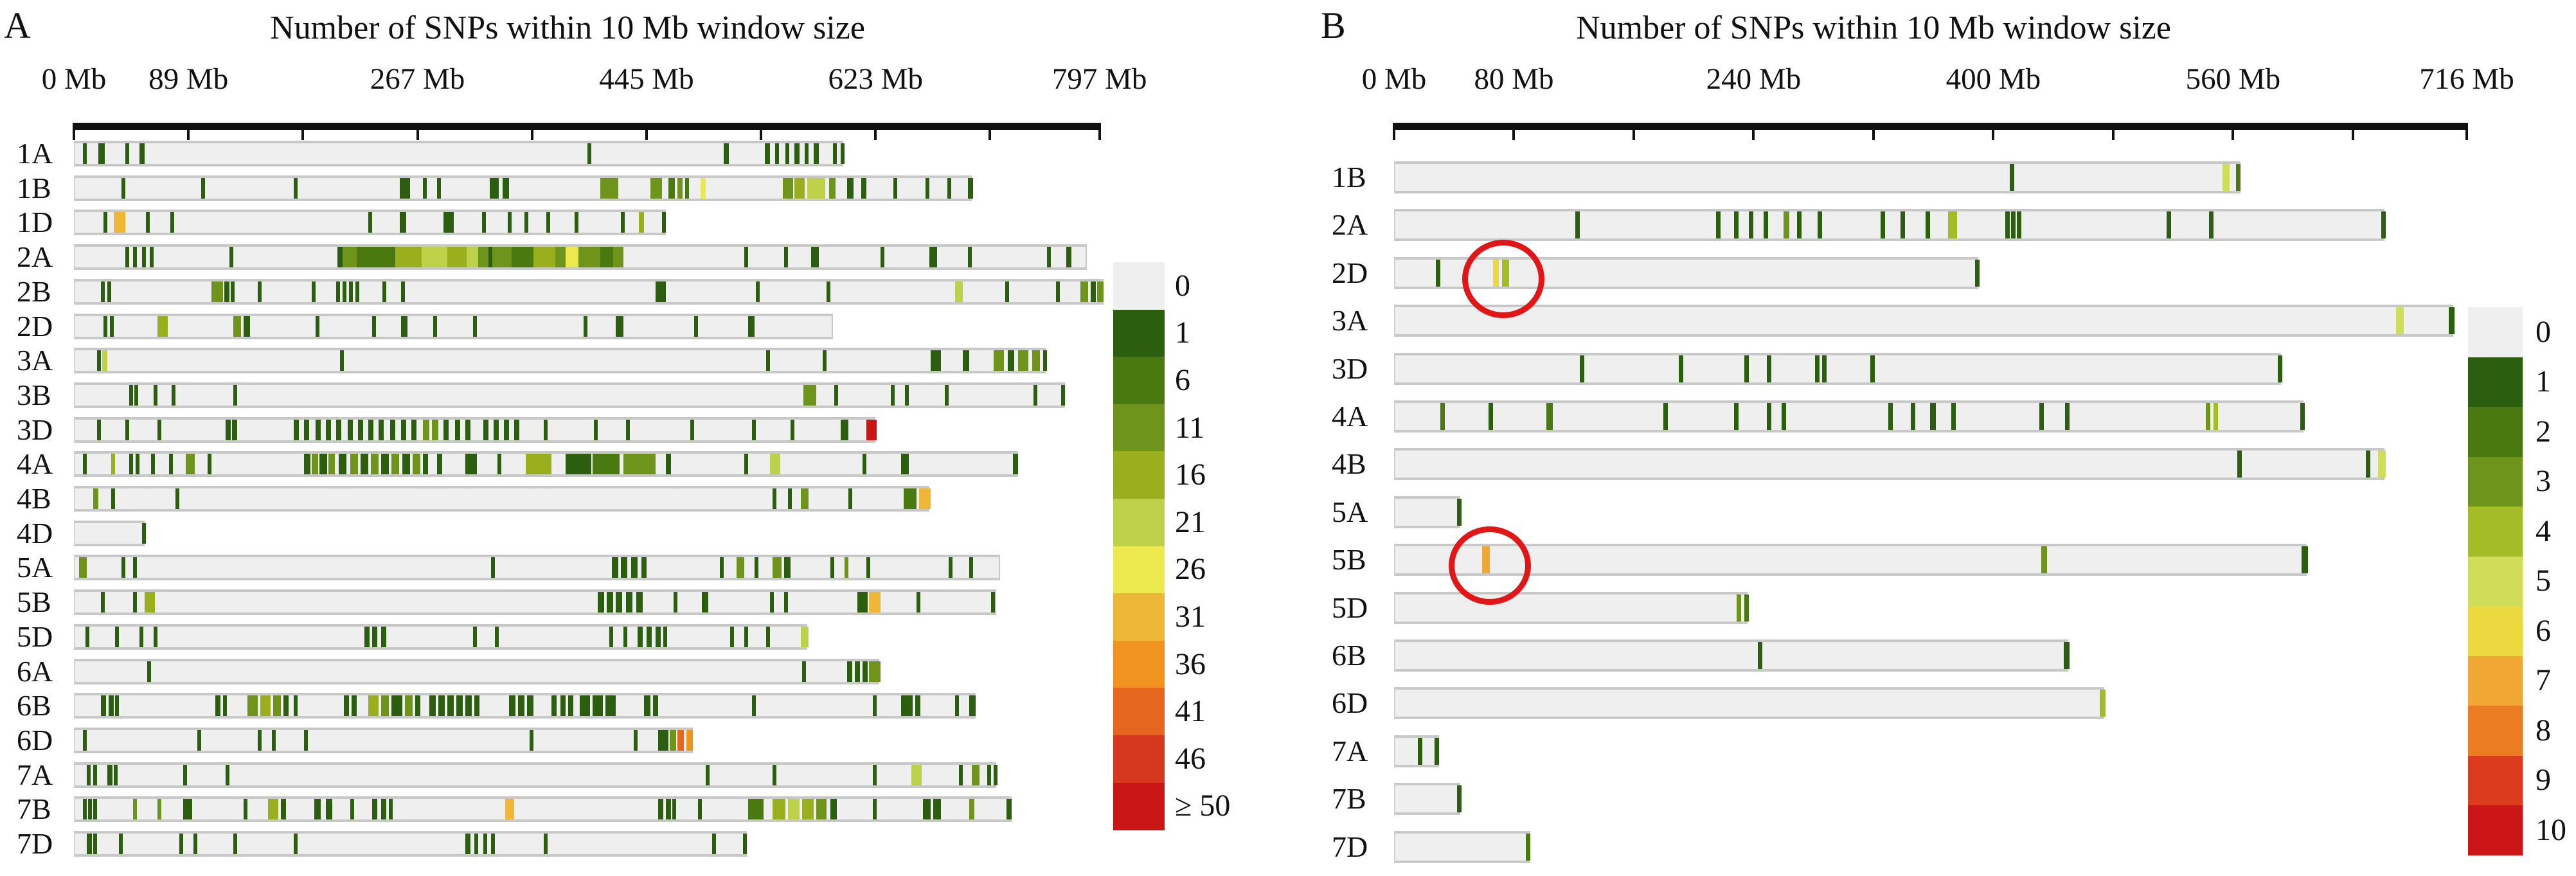 The height and width of the screenshot is (876, 2576). What do you see at coordinates (1190, 569) in the screenshot?
I see `legend-label: 26` at bounding box center [1190, 569].